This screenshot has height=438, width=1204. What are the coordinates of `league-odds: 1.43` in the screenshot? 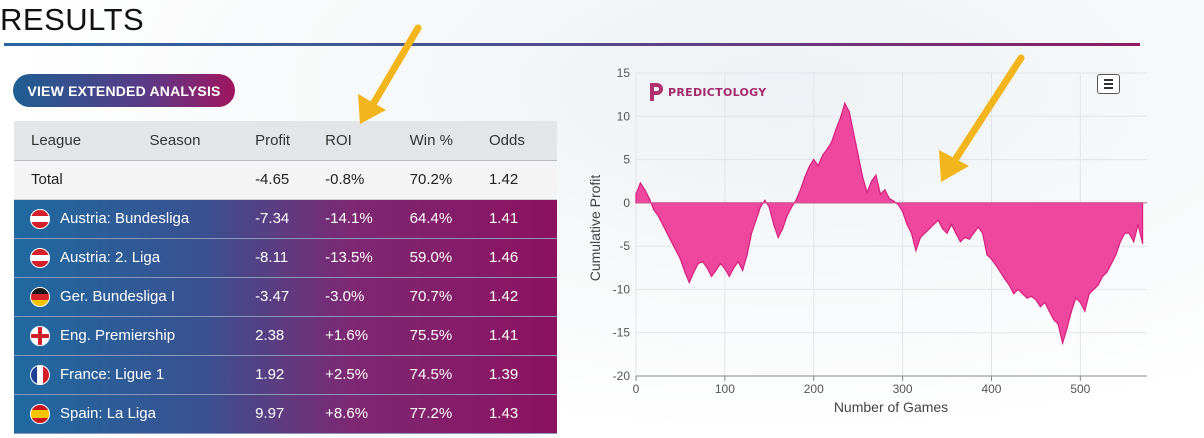 It's located at (522, 414).